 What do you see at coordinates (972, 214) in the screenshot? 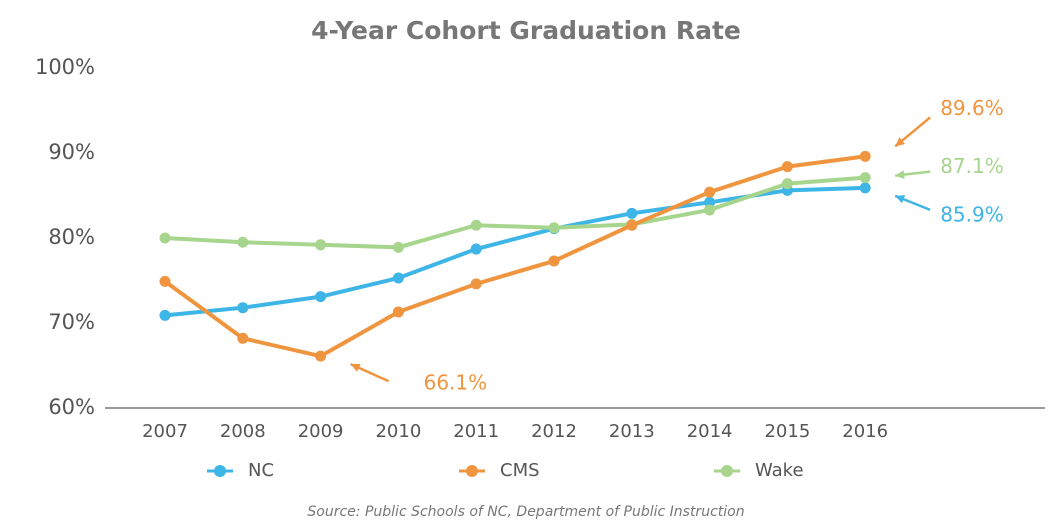
I see `data-label: 85.9%` at bounding box center [972, 214].